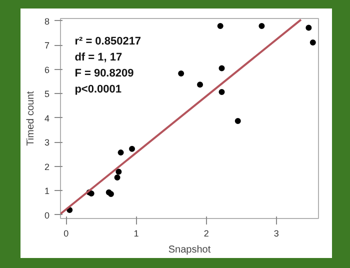  I want to click on y-tick-label: 0, so click(47, 215).